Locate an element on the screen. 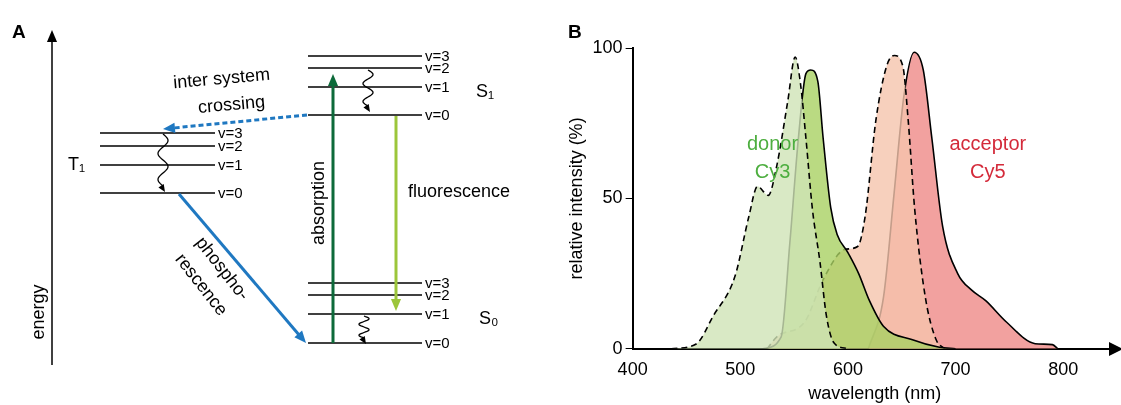  text: A is located at coordinates (19, 31).